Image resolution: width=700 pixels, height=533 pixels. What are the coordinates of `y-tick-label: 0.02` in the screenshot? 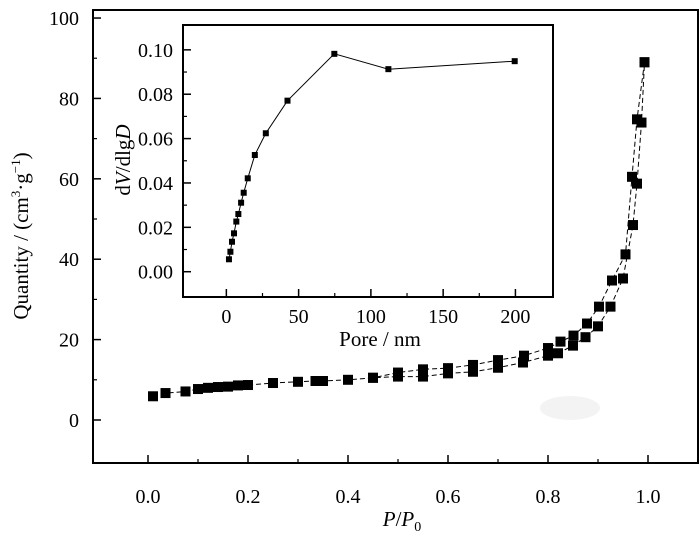 It's located at (155, 228).